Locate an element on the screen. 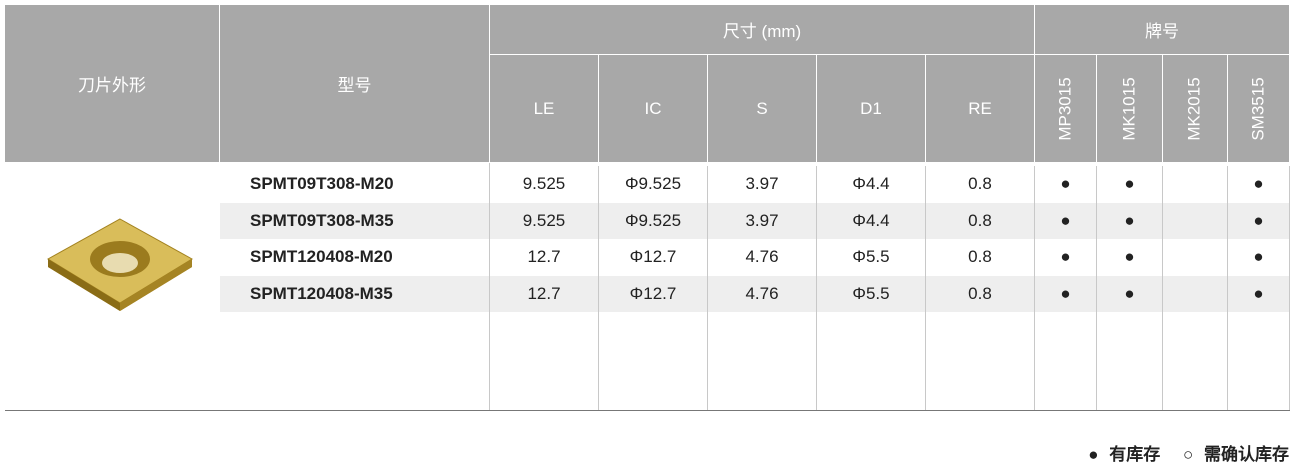 This screenshot has width=1297, height=475. header-group: 牌号 is located at coordinates (1162, 30).